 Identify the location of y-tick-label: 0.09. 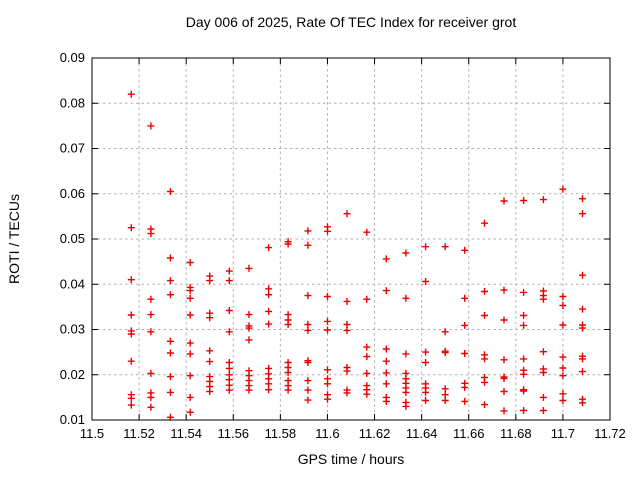
(72, 57).